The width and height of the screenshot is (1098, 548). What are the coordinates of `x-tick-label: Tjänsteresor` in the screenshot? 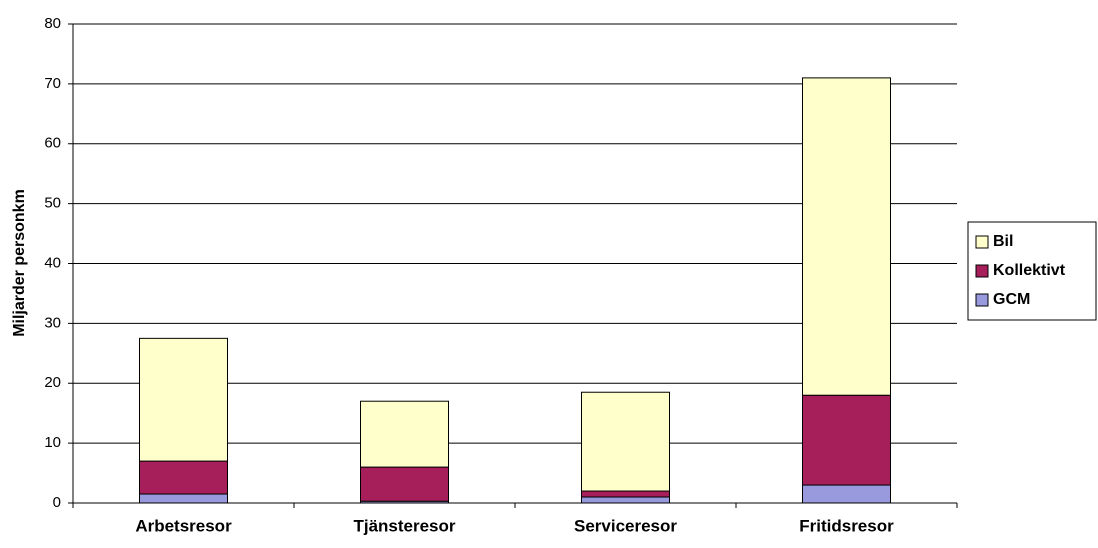 It's located at (404, 525).